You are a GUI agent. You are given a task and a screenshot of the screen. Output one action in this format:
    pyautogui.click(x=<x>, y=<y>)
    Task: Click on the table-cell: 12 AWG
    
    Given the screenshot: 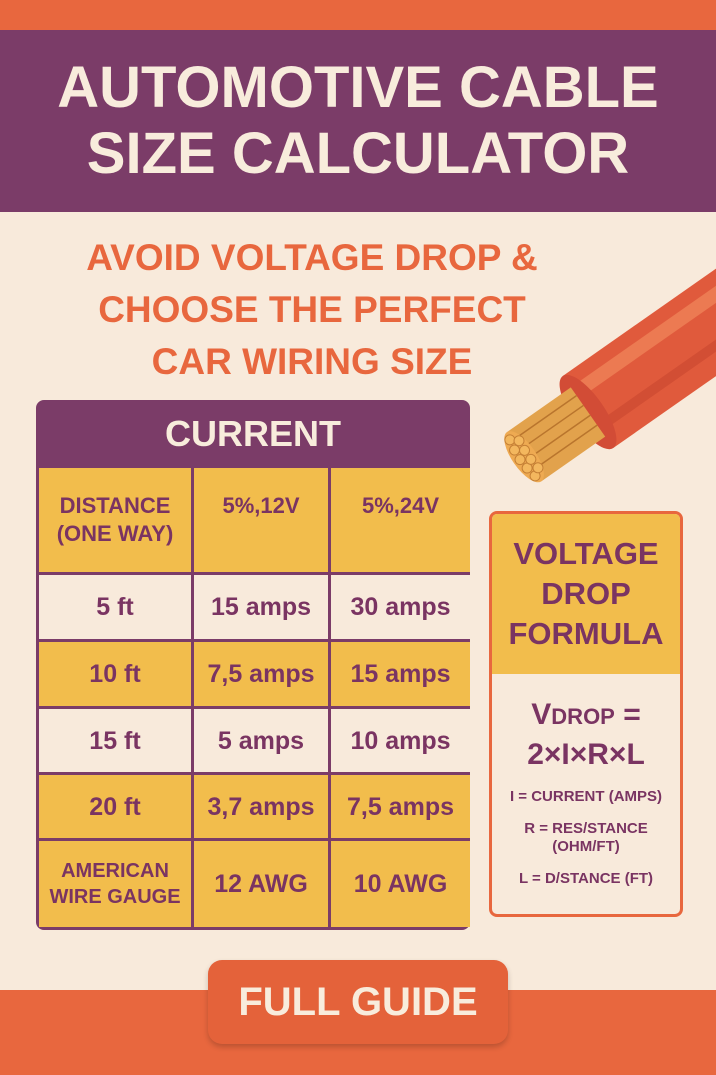 What is the action you would take?
    pyautogui.click(x=261, y=884)
    